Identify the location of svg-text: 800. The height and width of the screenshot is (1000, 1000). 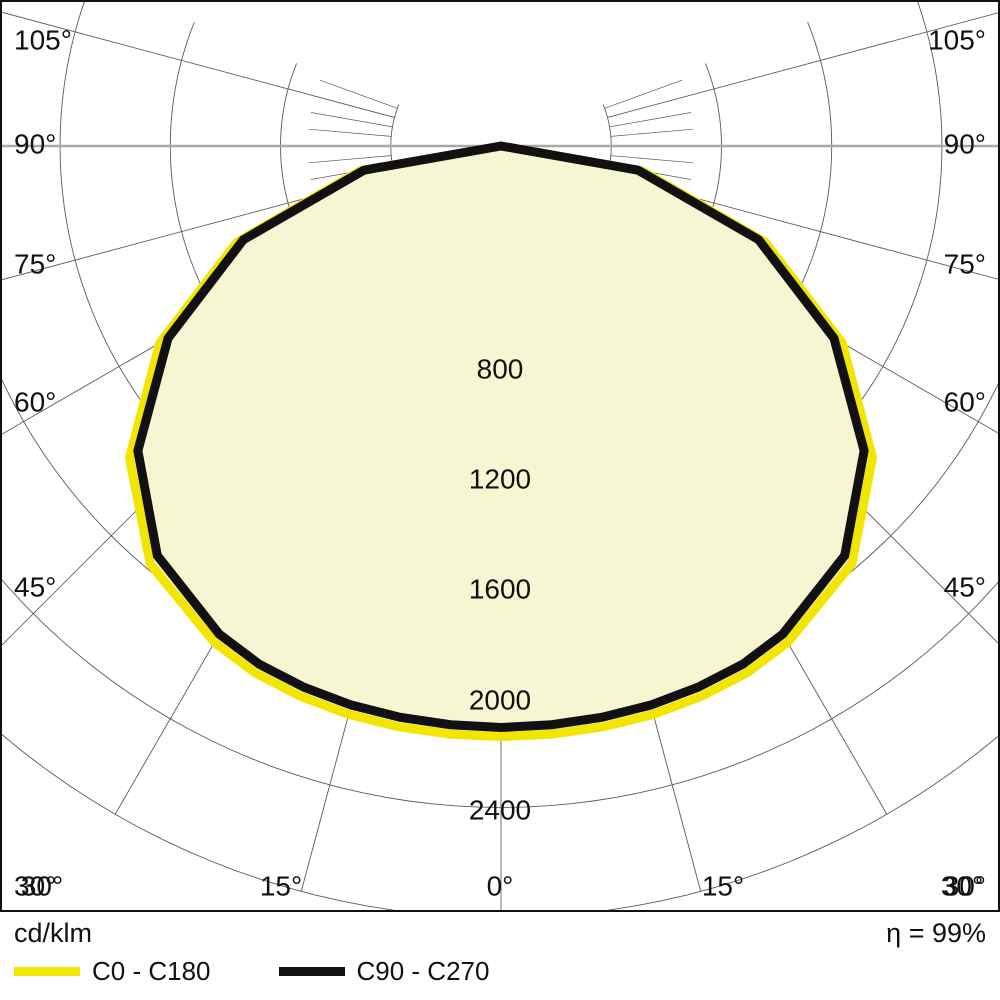
(500, 368).